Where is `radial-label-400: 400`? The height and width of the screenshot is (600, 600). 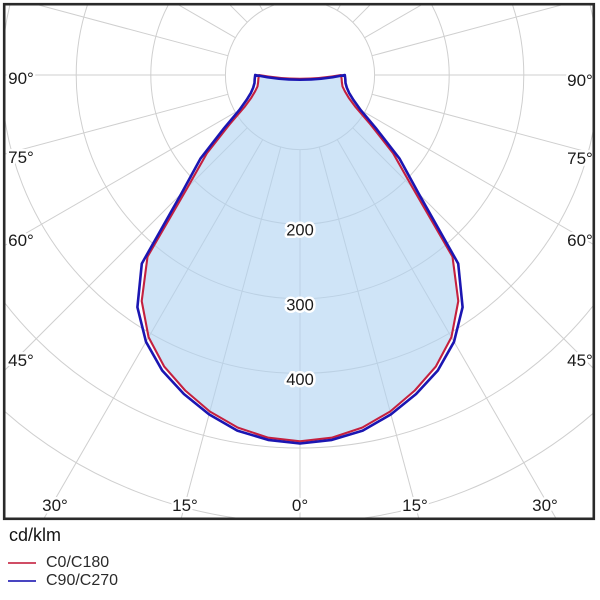
radial-label-400: 400 is located at coordinates (300, 380).